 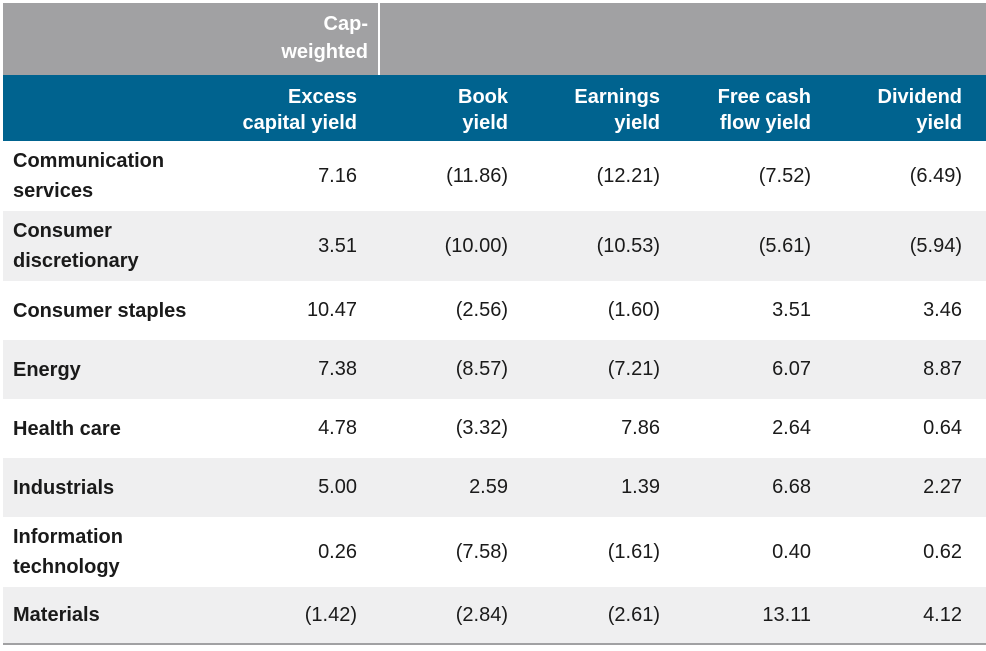 I want to click on table-cell: 0.62, so click(x=942, y=551).